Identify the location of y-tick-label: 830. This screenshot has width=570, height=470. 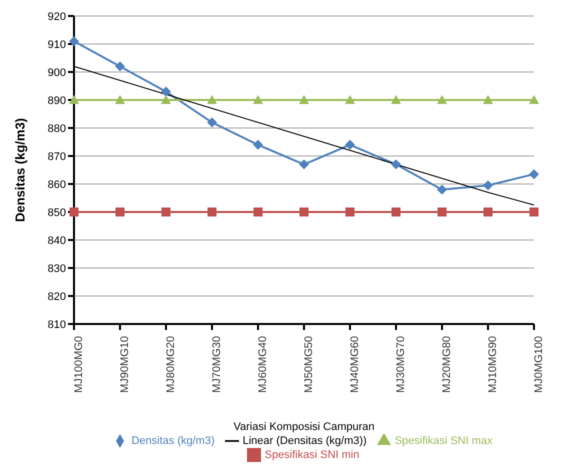
(57, 268).